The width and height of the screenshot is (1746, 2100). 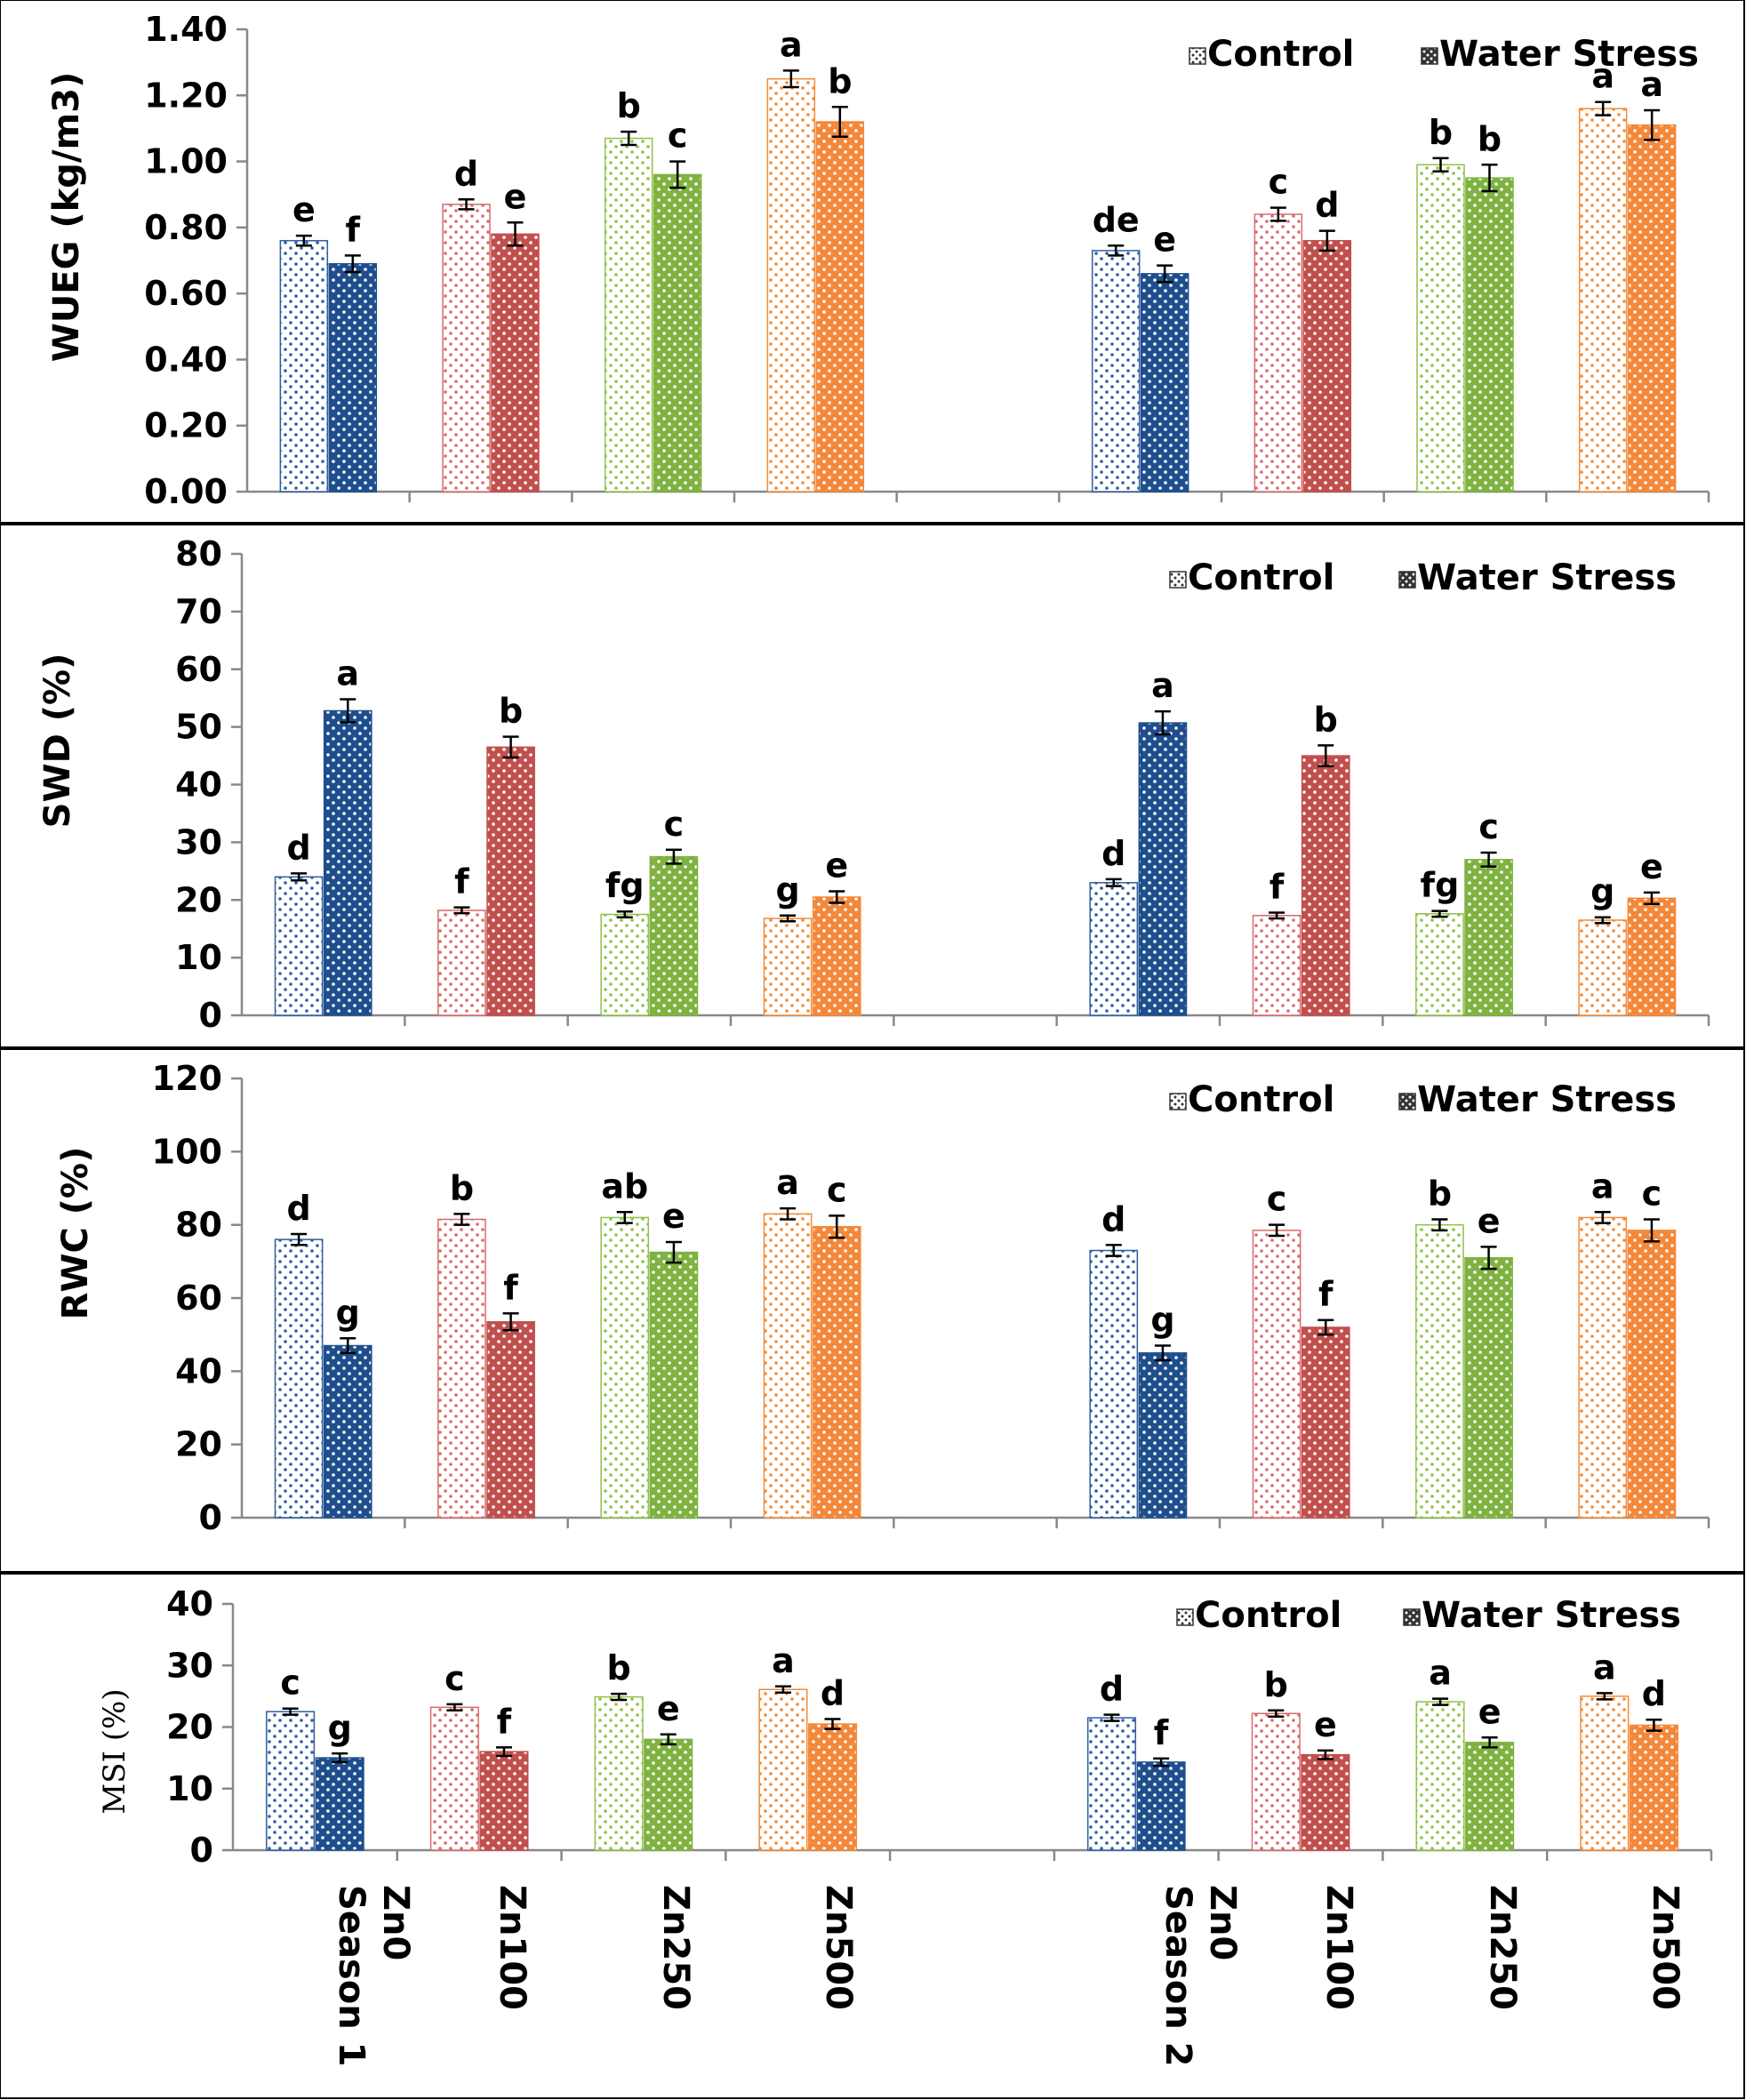 What do you see at coordinates (1665, 1948) in the screenshot?
I see `x-label-zn500-s2: Zn500` at bounding box center [1665, 1948].